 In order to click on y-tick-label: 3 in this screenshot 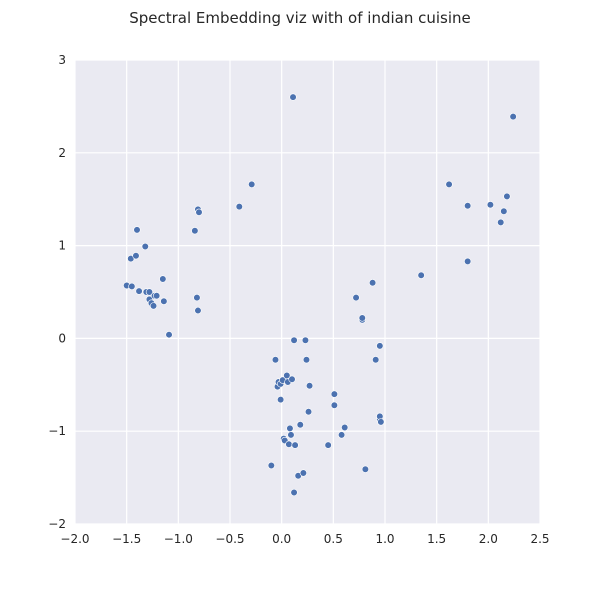, I will do `click(62, 60)`.